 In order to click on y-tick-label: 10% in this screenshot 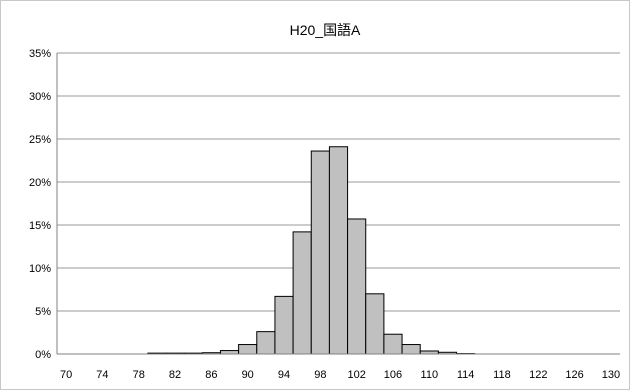, I will do `click(40, 269)`.